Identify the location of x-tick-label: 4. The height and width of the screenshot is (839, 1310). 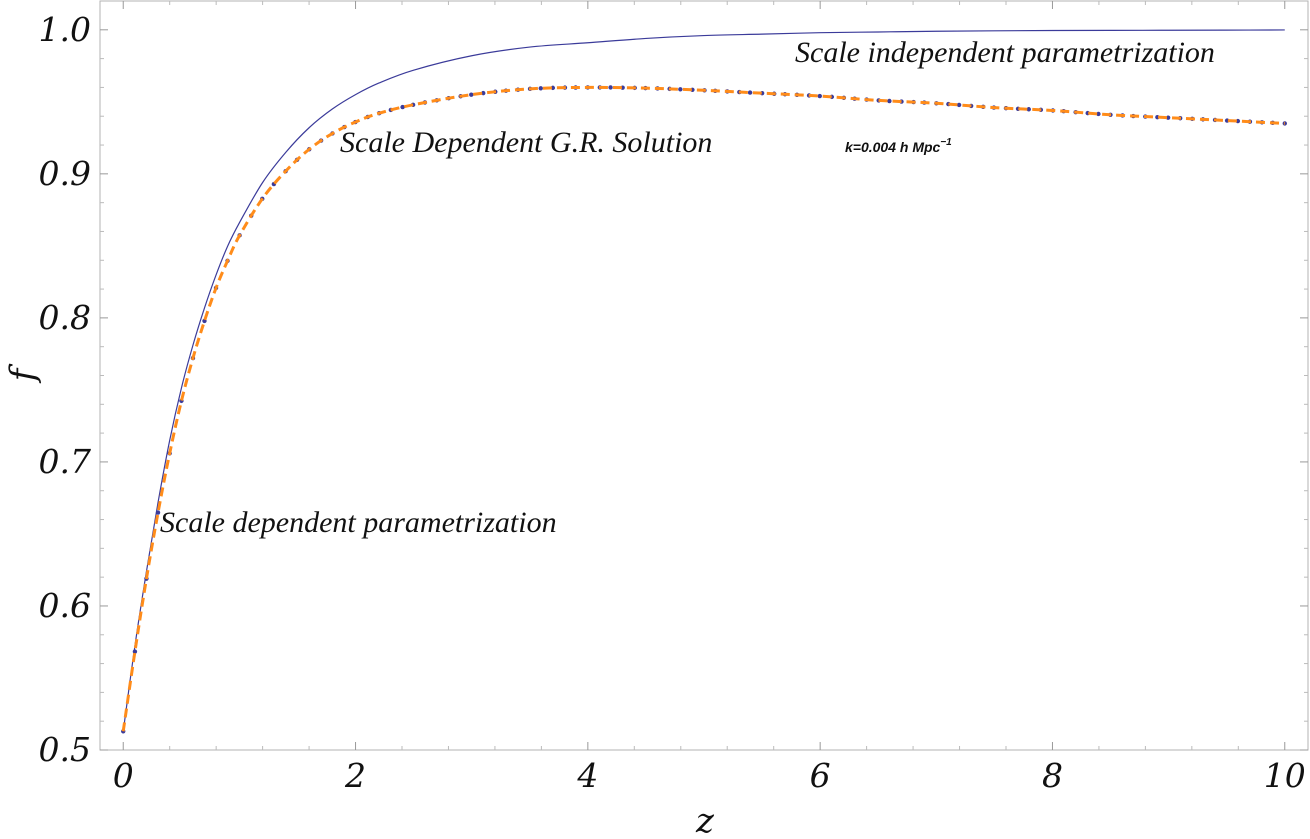
(587, 775).